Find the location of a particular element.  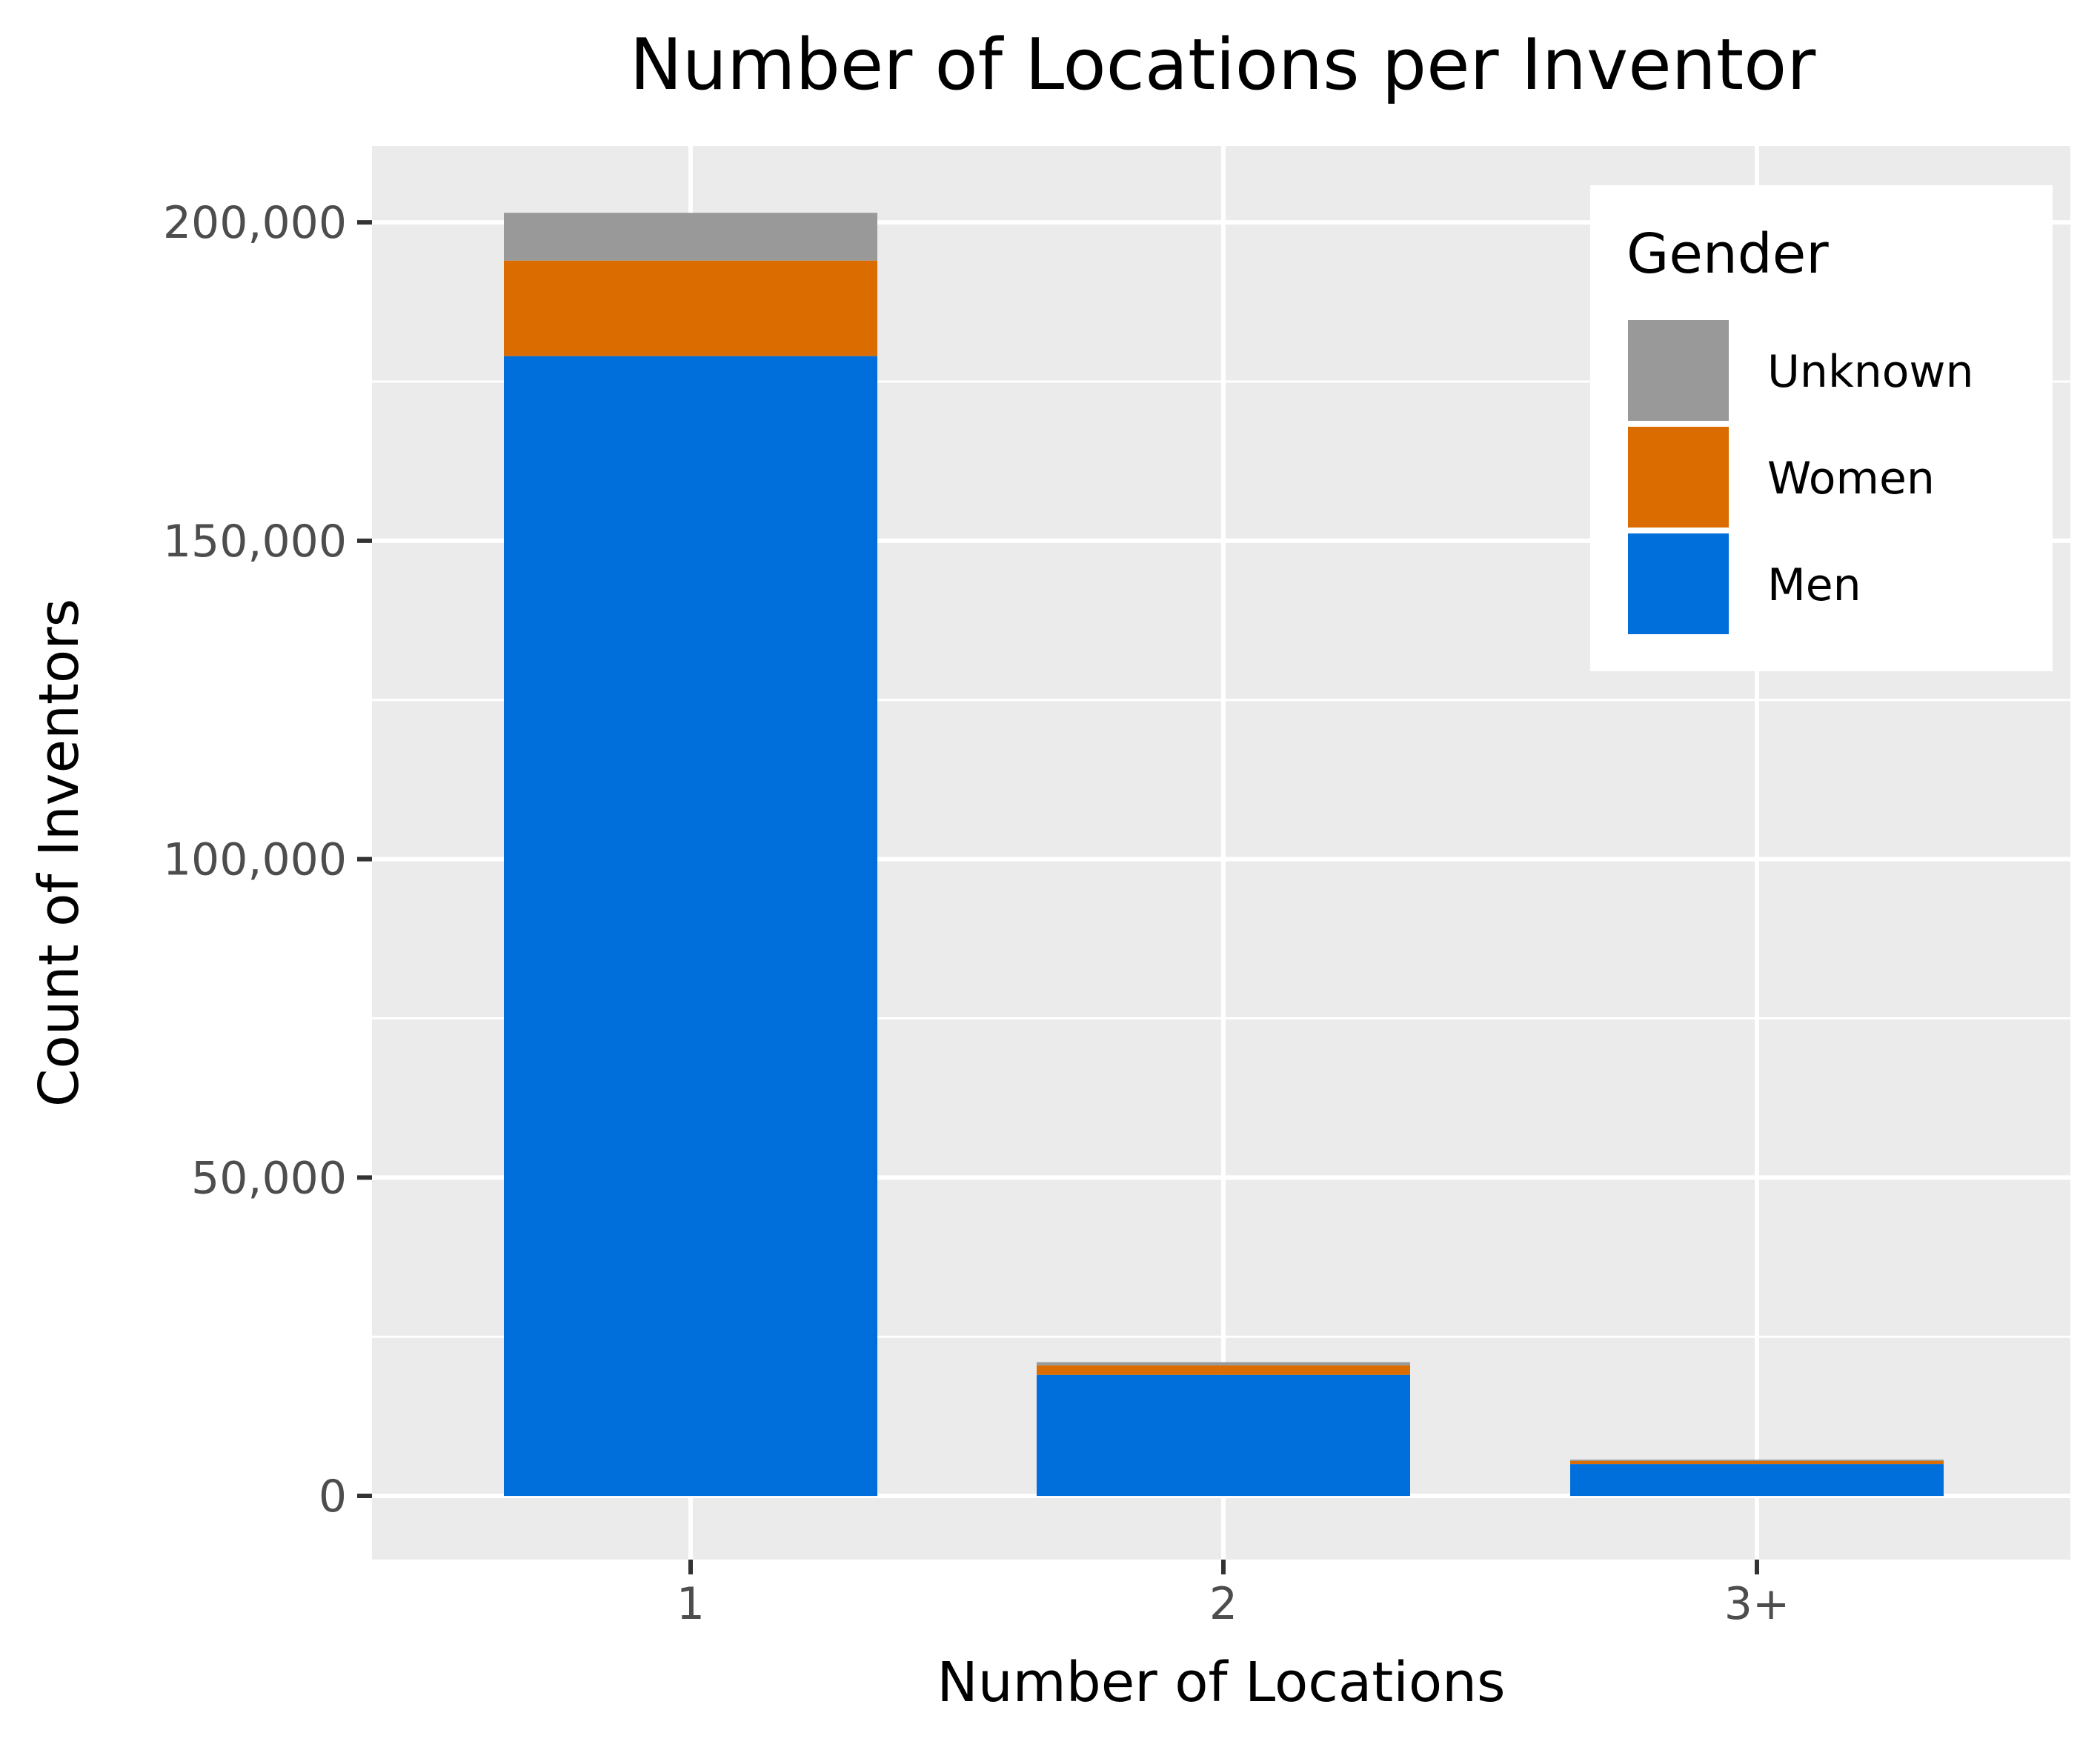

legend-key-women is located at coordinates (1679, 477).